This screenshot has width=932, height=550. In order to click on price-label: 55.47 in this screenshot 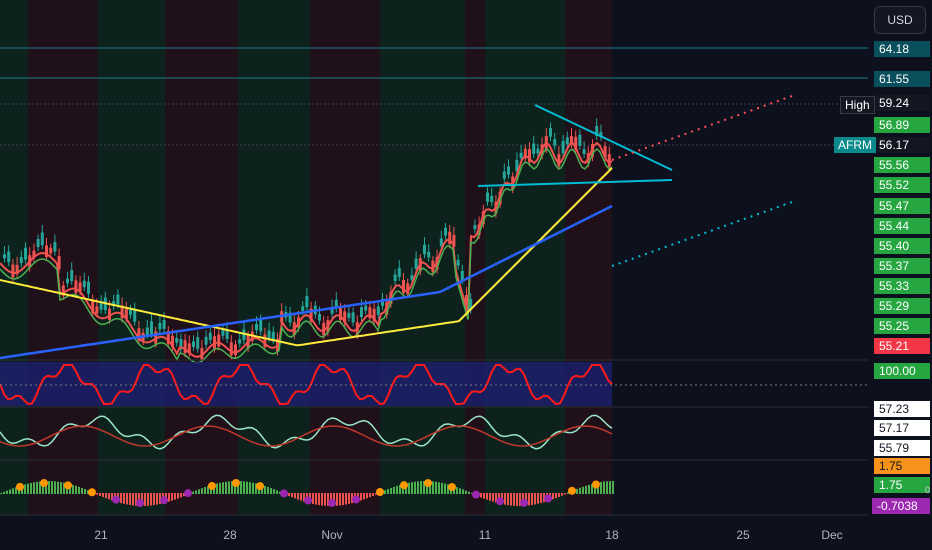, I will do `click(902, 206)`.